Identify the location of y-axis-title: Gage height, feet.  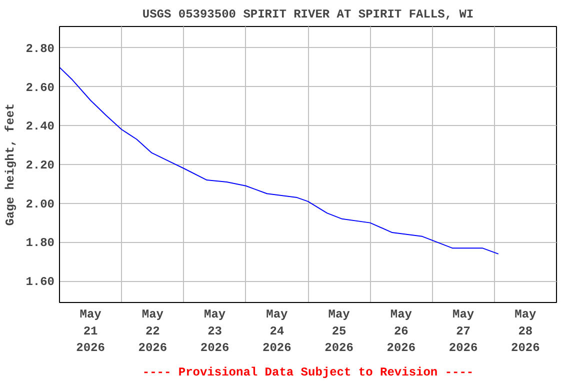
(11, 164).